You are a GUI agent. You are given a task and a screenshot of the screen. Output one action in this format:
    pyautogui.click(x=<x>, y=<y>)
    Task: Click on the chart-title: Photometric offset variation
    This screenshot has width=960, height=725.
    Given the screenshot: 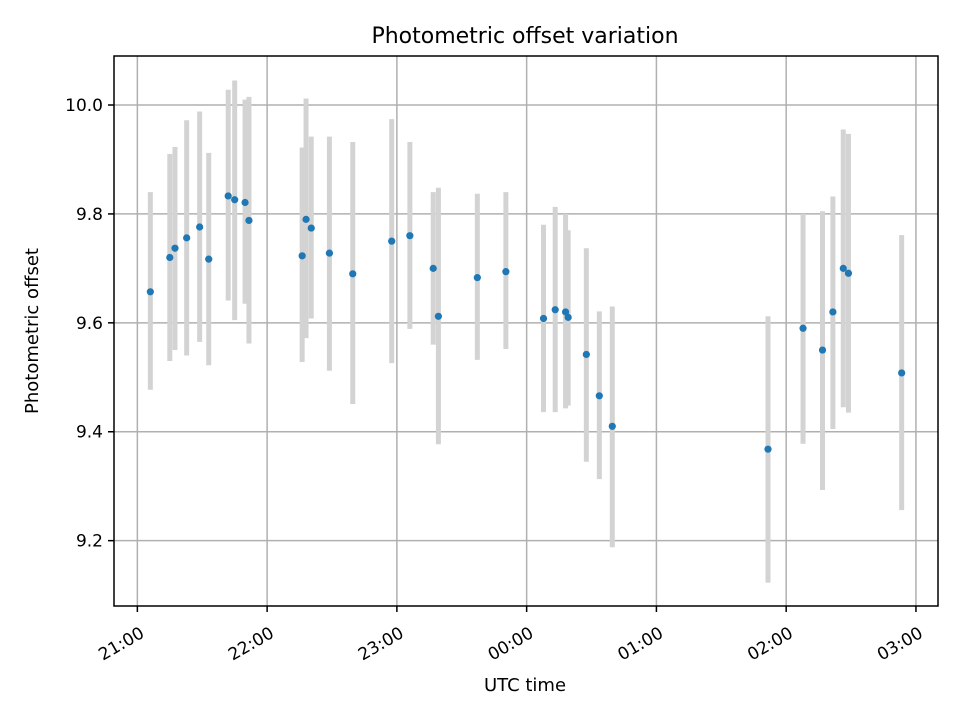 What is the action you would take?
    pyautogui.click(x=524, y=36)
    